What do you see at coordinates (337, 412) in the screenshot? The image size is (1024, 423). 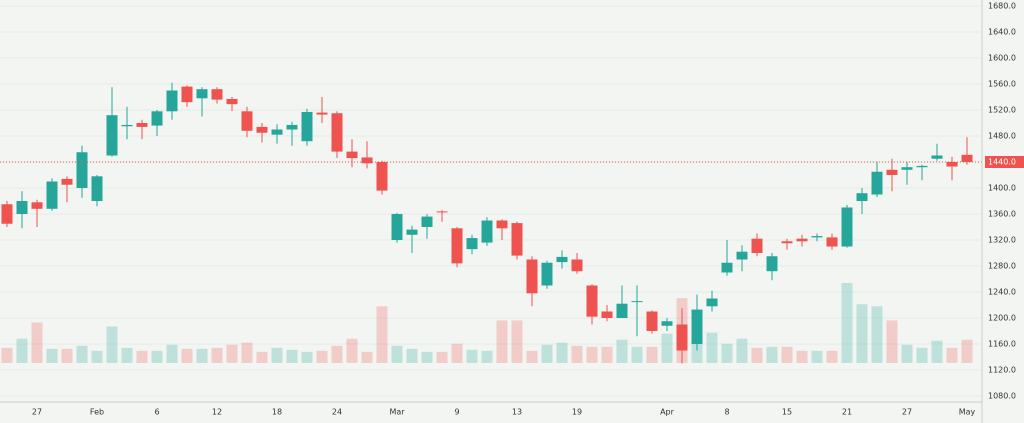 I see `x-tick-label: 24` at bounding box center [337, 412].